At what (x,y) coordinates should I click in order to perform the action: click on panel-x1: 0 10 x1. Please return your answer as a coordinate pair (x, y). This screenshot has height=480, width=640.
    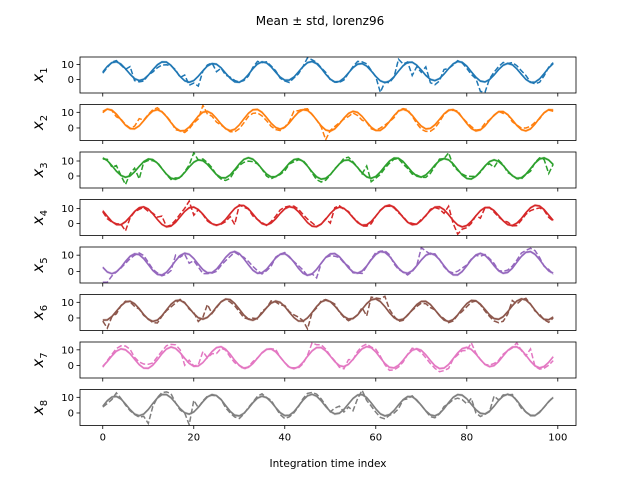
    Looking at the image, I should click on (303, 76).